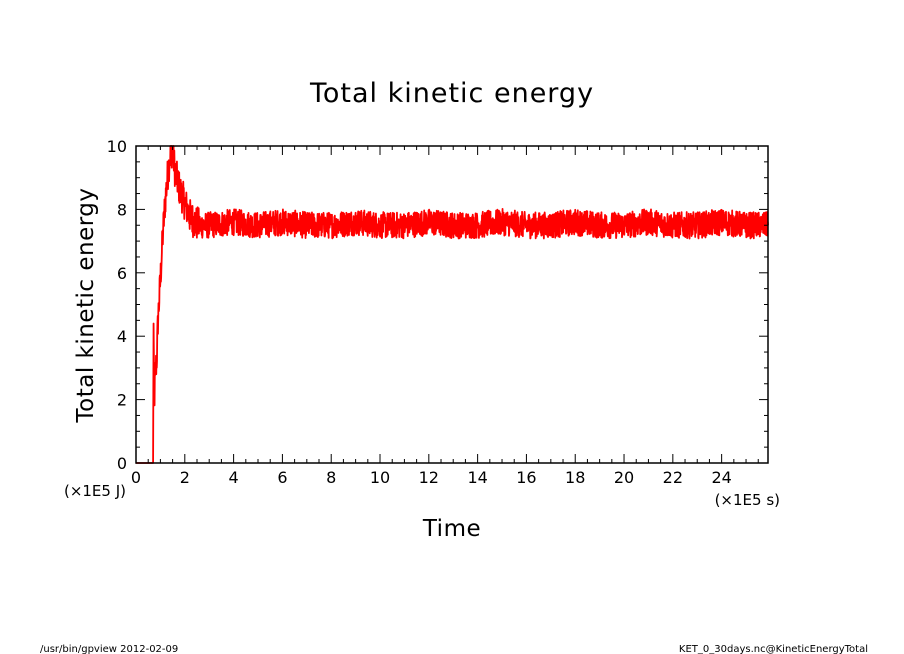  Describe the element at coordinates (122, 336) in the screenshot. I see `y-tick-label: 4` at that location.